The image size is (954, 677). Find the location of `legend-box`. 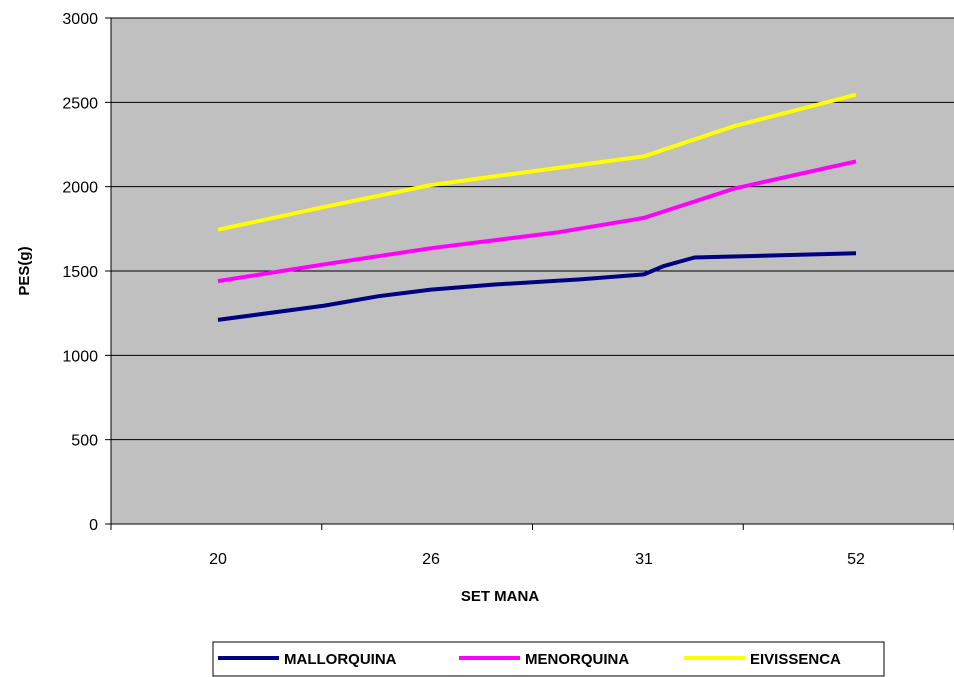

legend-box is located at coordinates (548, 659).